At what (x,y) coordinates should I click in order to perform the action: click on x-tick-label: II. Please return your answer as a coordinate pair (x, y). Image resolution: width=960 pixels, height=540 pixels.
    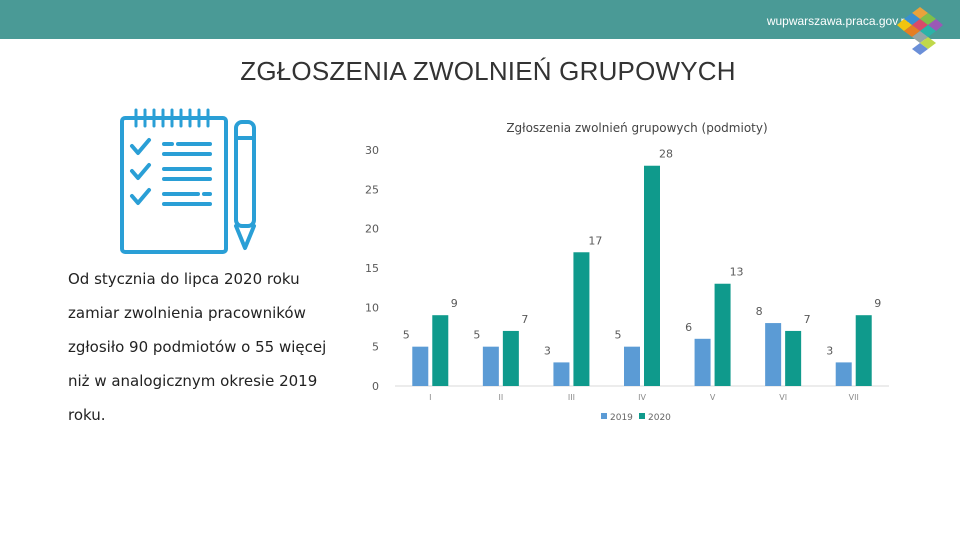
    Looking at the image, I should click on (500, 397).